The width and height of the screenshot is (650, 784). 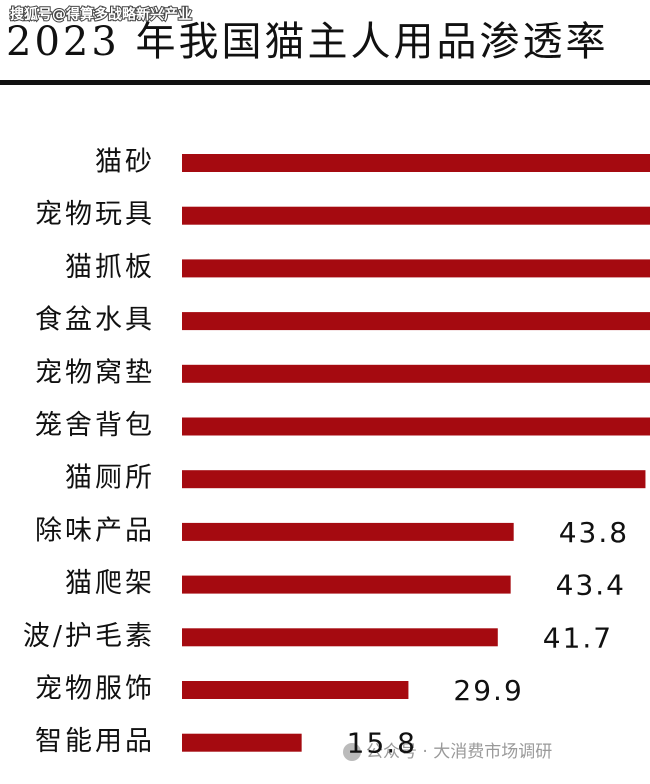 I want to click on value-label: 43.8, so click(x=594, y=532).